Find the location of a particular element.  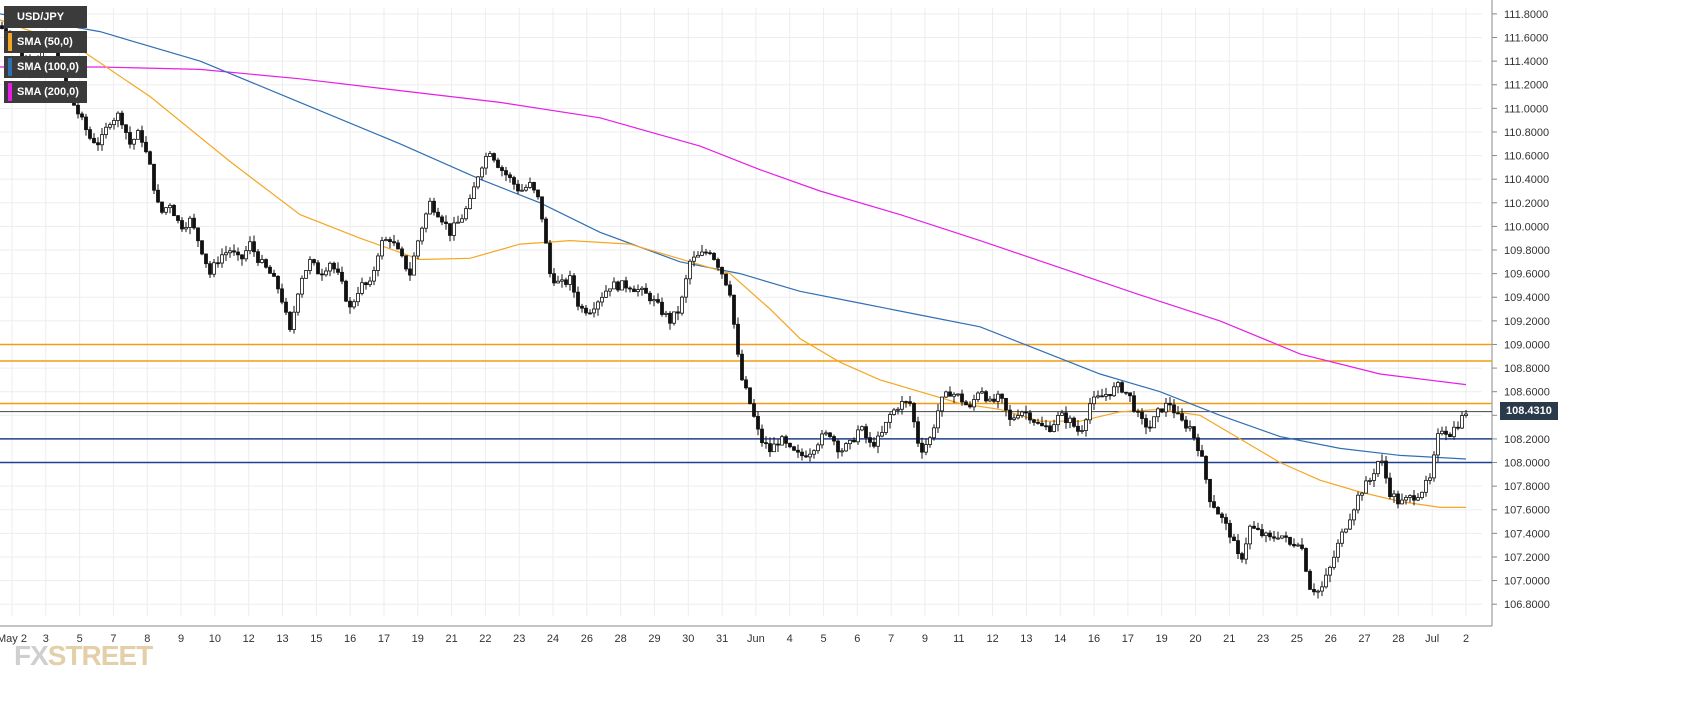

legend-sma50-label: SMA (50,0) is located at coordinates (45, 42).